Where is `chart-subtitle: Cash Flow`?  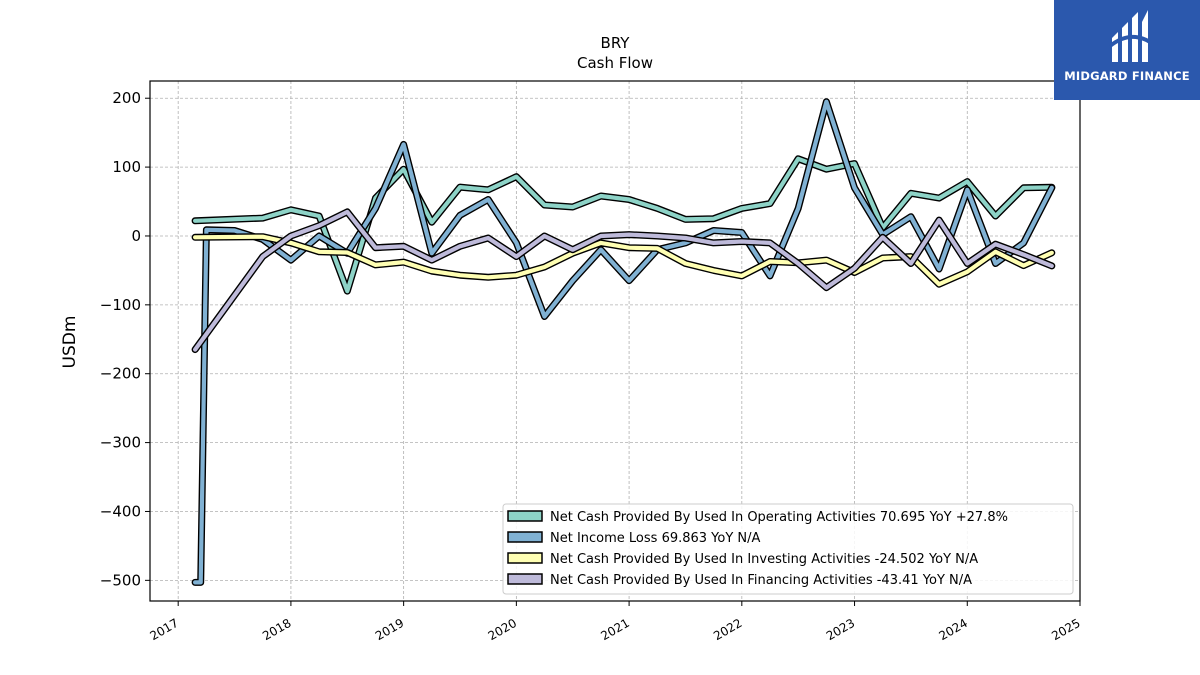 chart-subtitle: Cash Flow is located at coordinates (615, 63).